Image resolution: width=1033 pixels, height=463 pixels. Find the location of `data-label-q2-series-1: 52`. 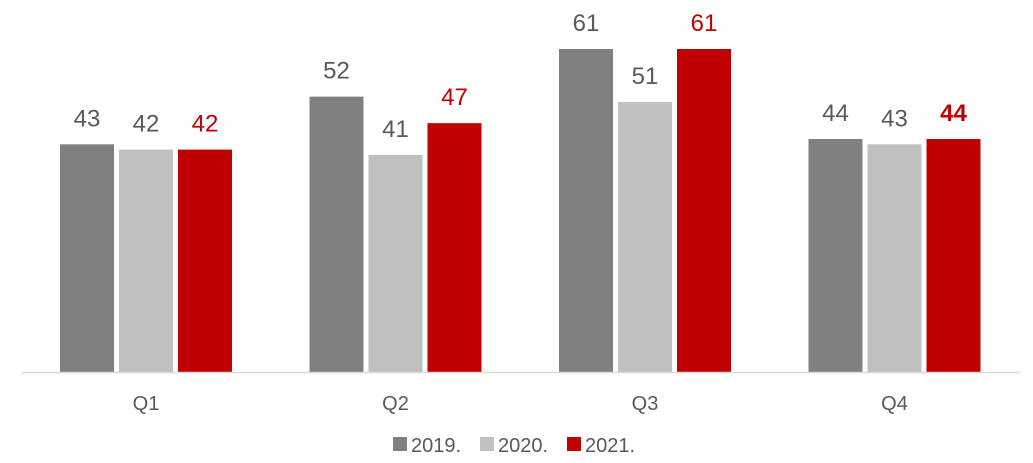

data-label-q2-series-1: 52 is located at coordinates (336, 71).